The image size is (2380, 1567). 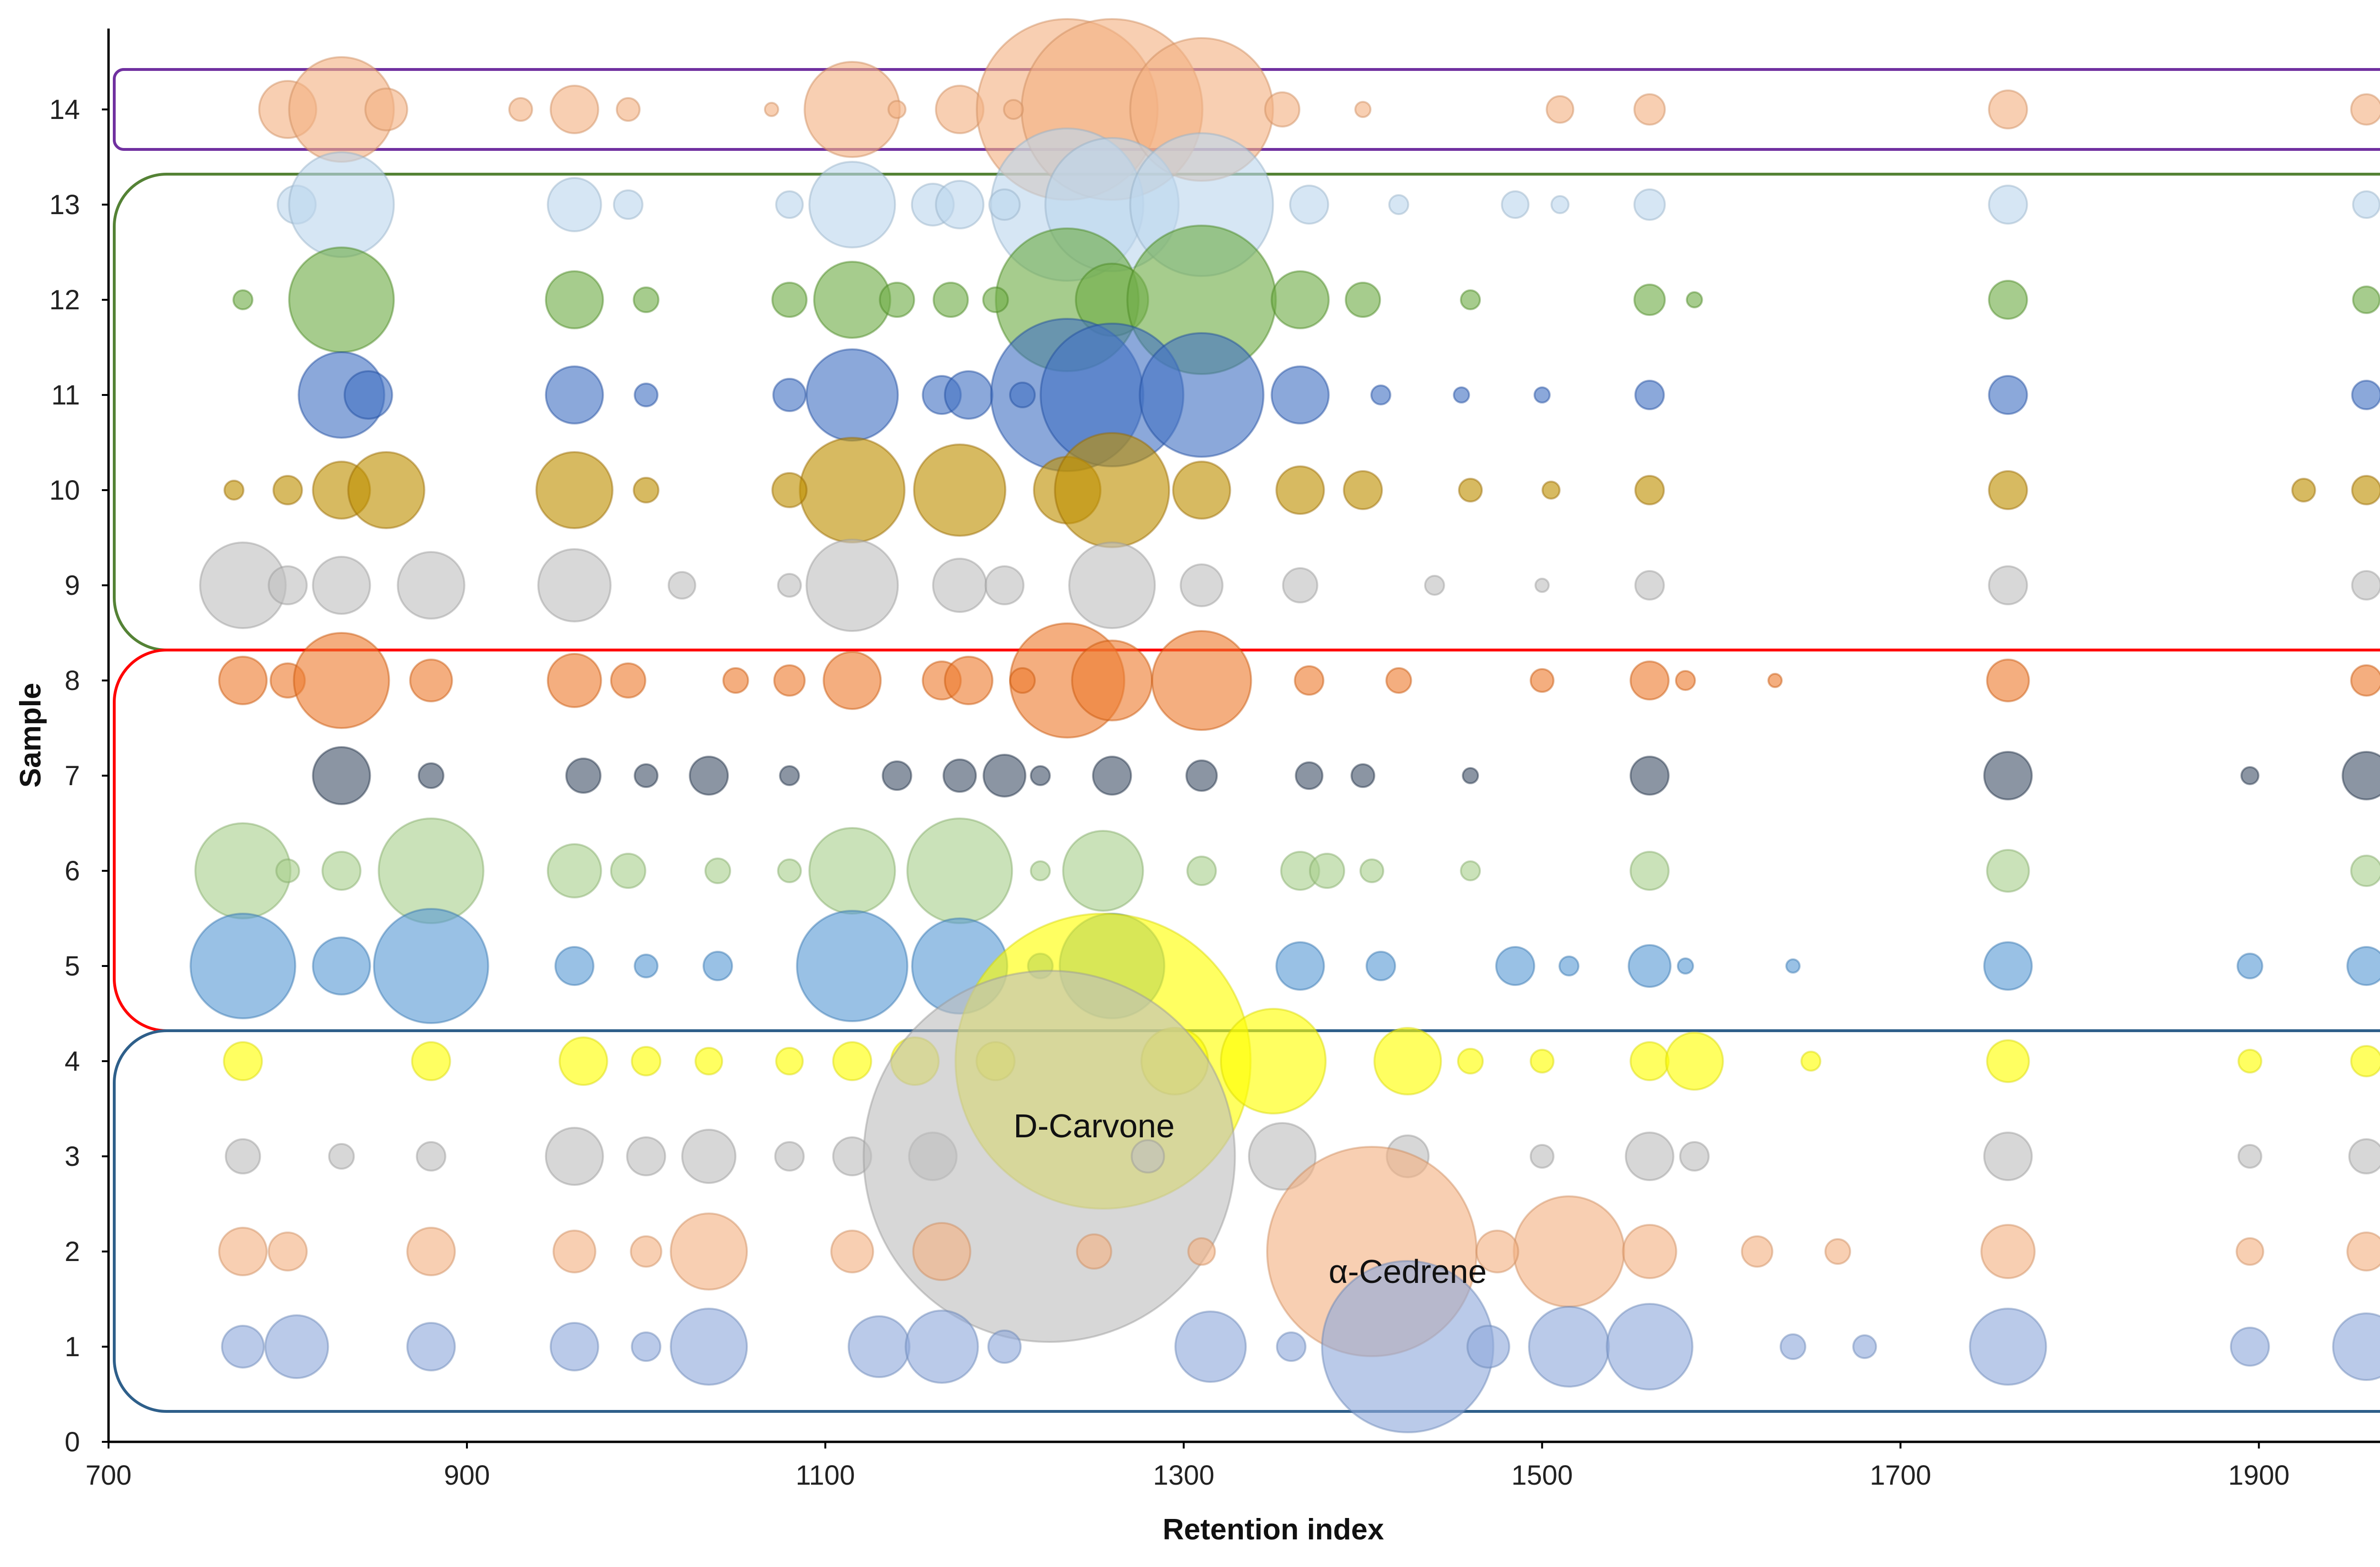 I want to click on x-tick-label: 1700, so click(x=1900, y=1475).